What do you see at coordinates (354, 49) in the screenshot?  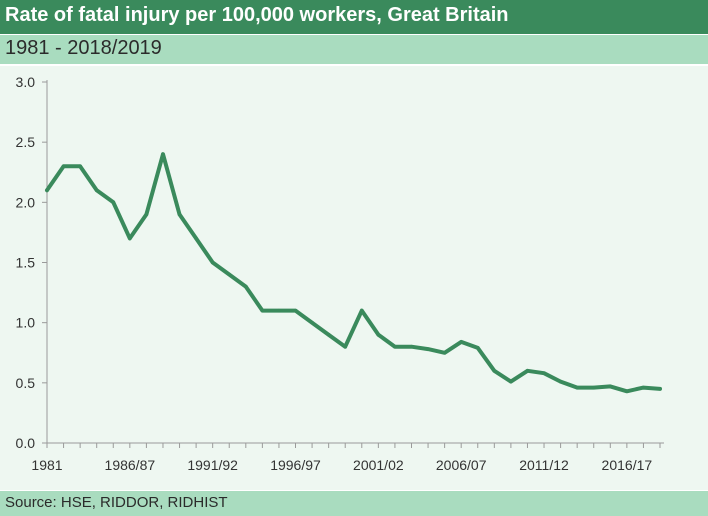 I see `subtitle-bar` at bounding box center [354, 49].